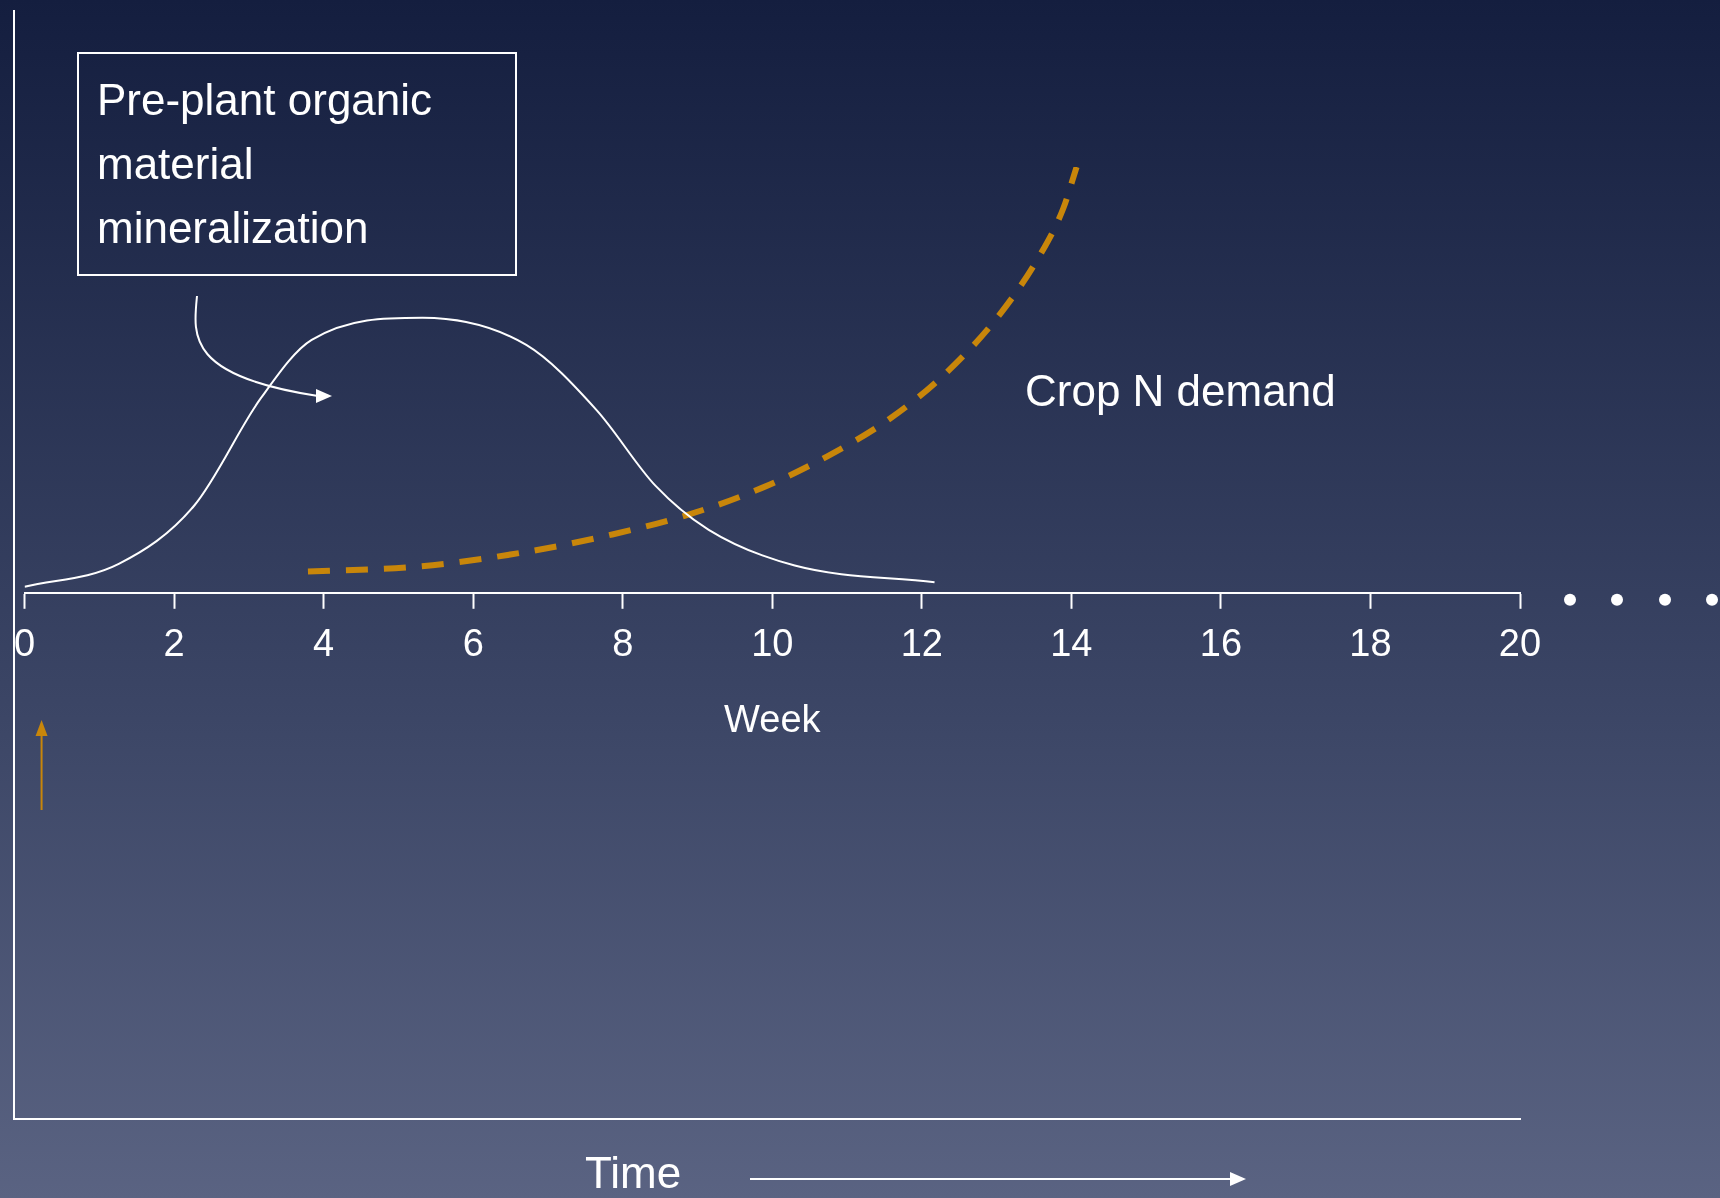  I want to click on x-tick-label: 6, so click(473, 643).